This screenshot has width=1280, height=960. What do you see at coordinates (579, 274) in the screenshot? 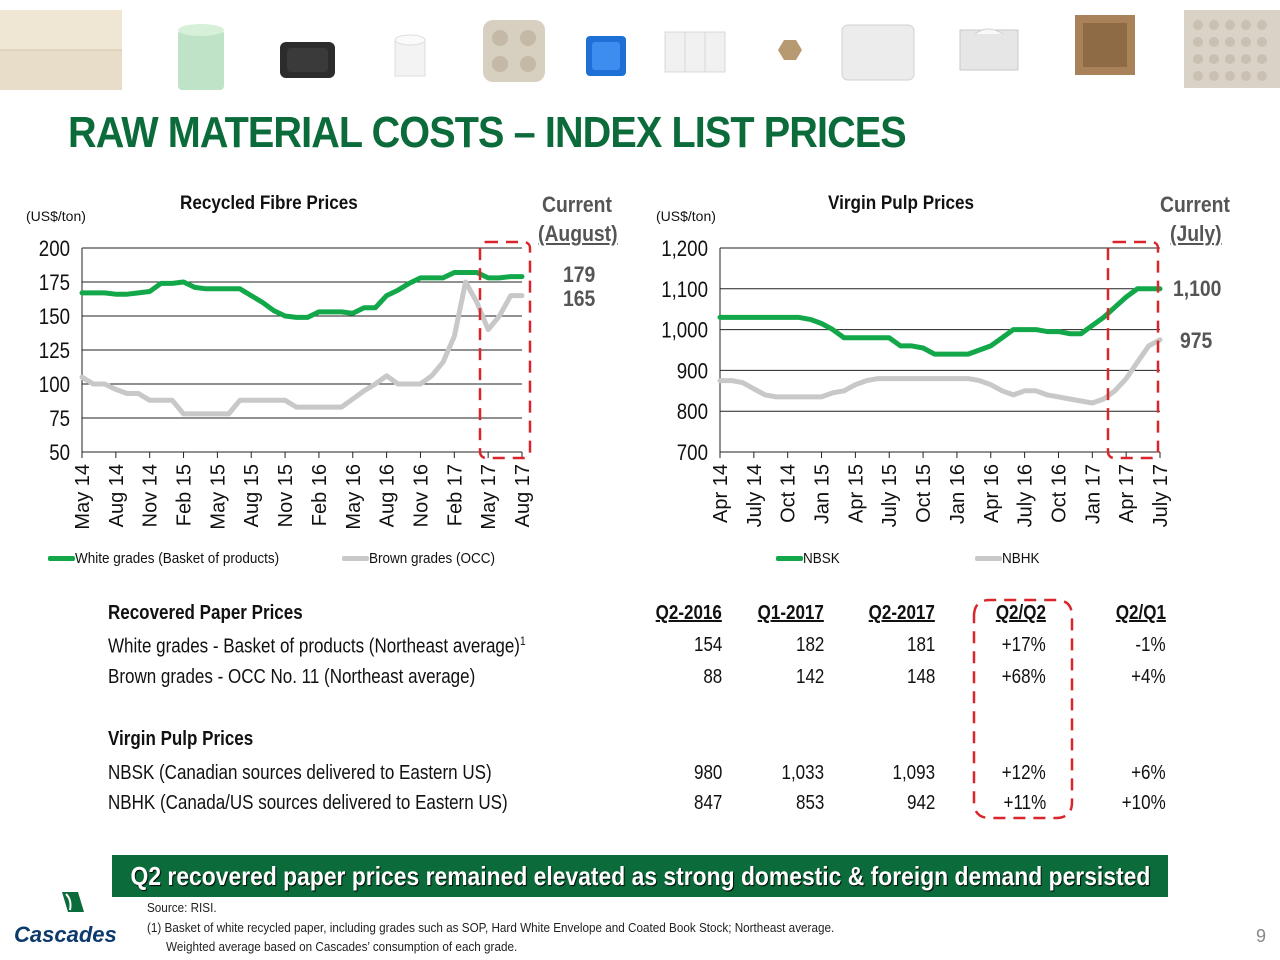
I see `left-current-value-white: 179` at bounding box center [579, 274].